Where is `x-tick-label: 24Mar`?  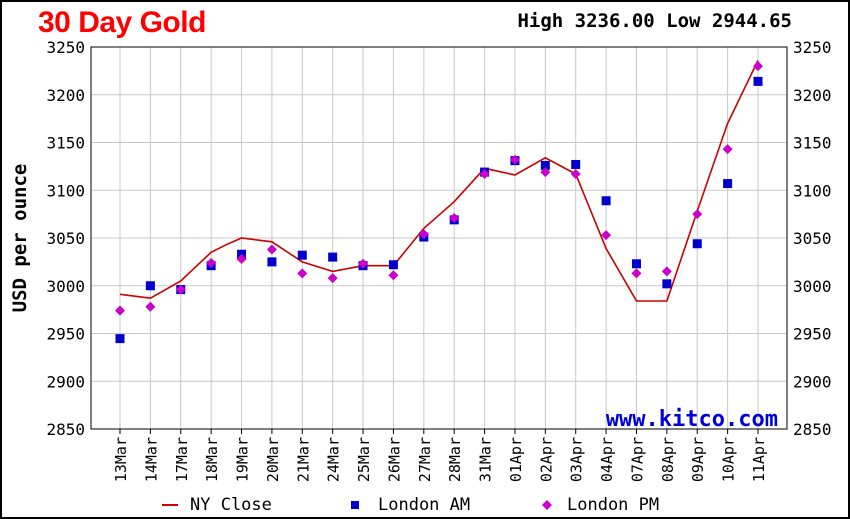 x-tick-label: 24Mar is located at coordinates (334, 459).